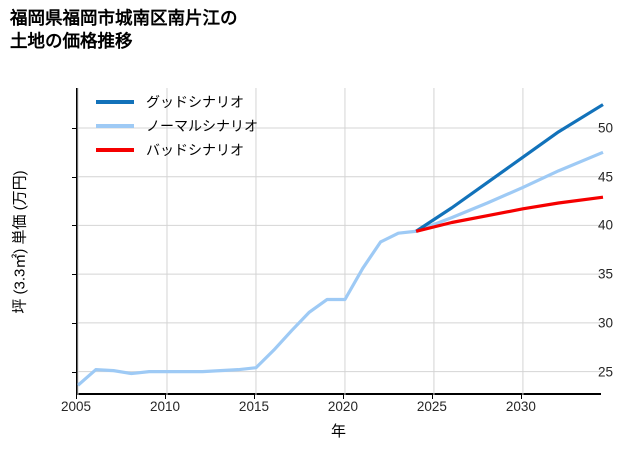 This screenshot has width=621, height=465. What do you see at coordinates (76, 406) in the screenshot?
I see `x-tick-label: 2005` at bounding box center [76, 406].